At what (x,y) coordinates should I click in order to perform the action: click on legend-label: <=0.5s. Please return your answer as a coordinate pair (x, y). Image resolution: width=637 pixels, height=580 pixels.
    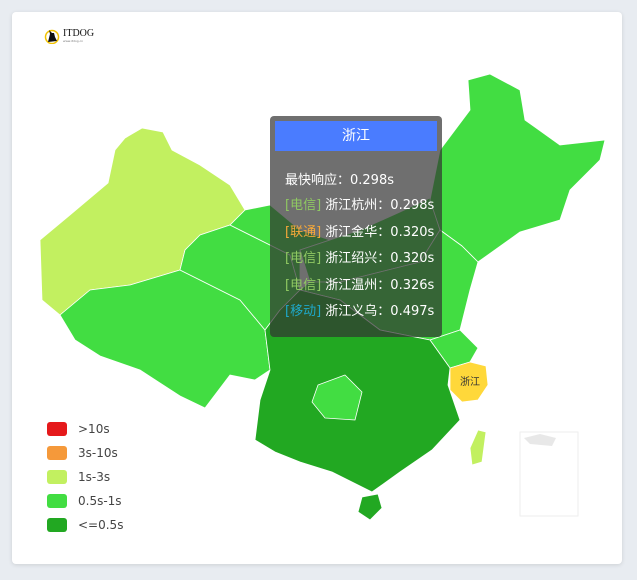
    Looking at the image, I should click on (101, 525).